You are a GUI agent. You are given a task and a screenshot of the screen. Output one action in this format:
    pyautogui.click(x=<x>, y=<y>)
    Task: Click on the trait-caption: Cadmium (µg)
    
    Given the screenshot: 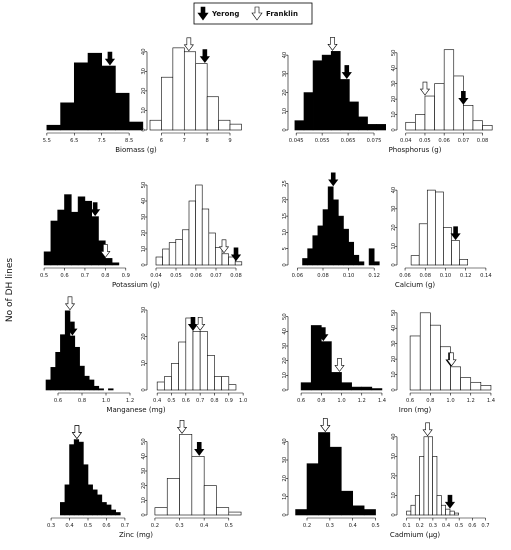 What is the action you would take?
    pyautogui.click(x=415, y=535)
    